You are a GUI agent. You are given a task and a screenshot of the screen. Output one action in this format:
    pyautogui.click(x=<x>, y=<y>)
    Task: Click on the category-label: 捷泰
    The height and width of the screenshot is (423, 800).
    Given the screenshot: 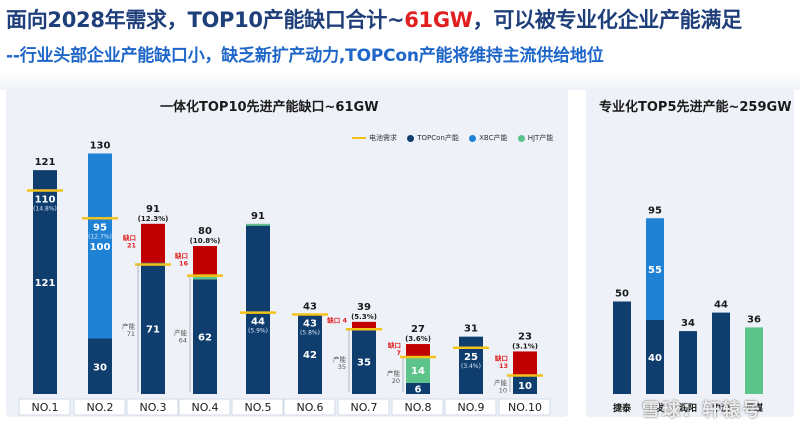 What is the action you would take?
    pyautogui.click(x=622, y=408)
    